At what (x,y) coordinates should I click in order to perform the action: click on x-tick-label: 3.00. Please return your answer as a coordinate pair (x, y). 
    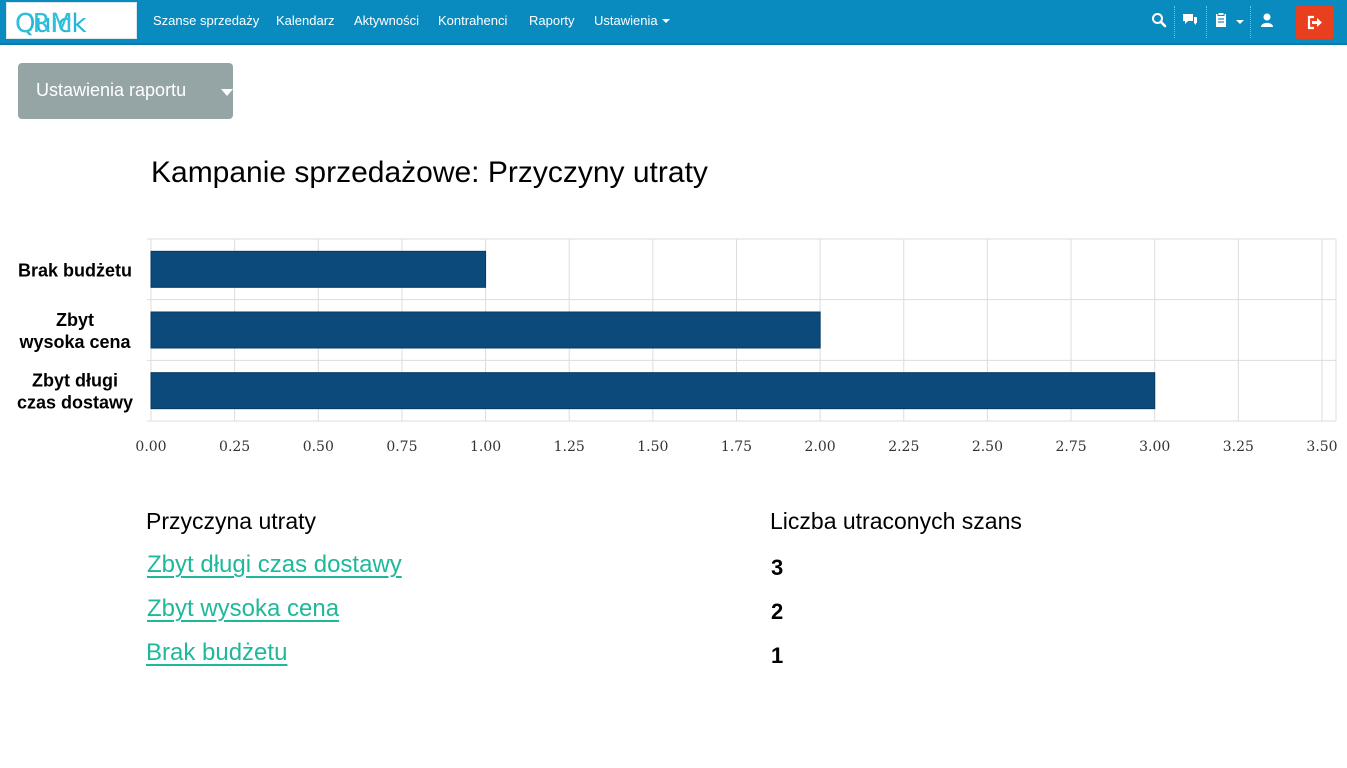
    Looking at the image, I should click on (1154, 447).